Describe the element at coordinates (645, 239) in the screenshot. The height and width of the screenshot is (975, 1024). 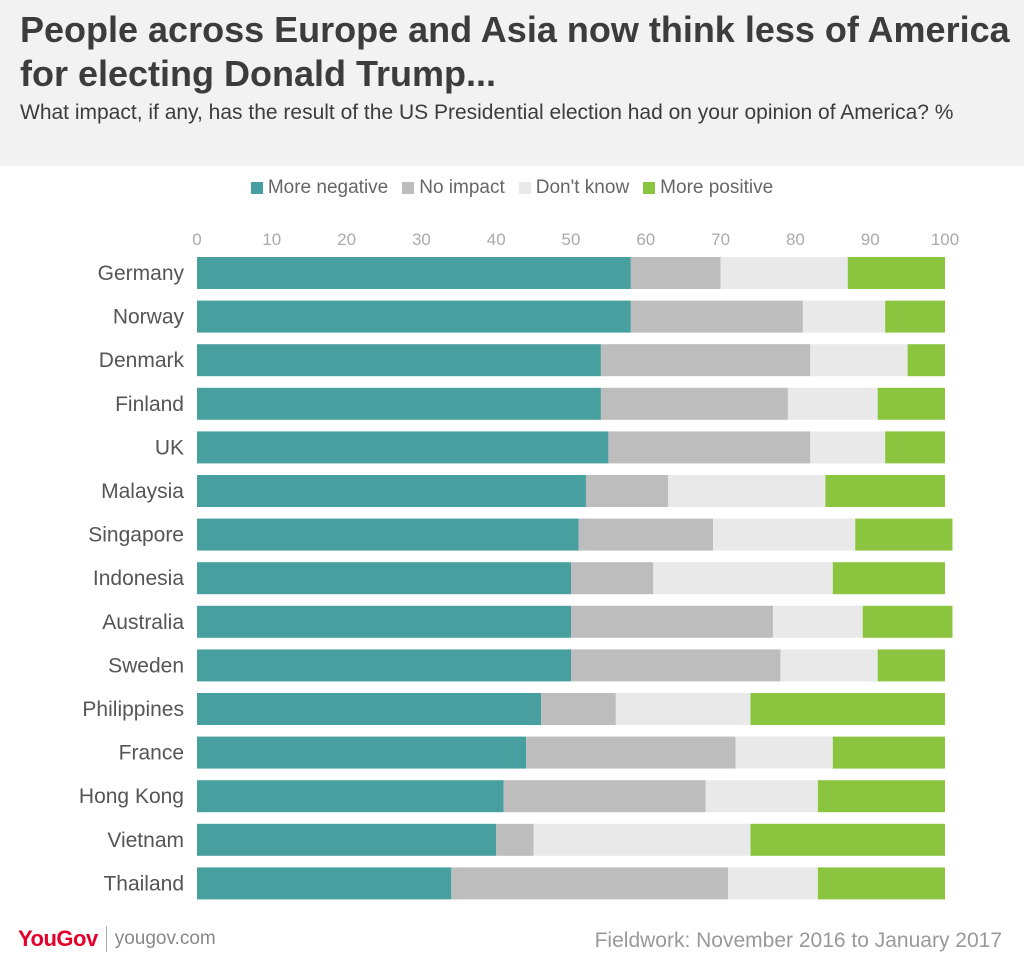
I see `x-tick-label-60: 60` at that location.